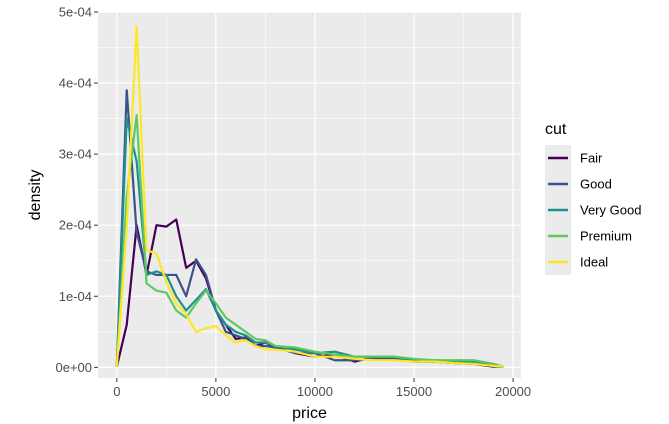 This screenshot has width=669, height=424. Describe the element at coordinates (75, 225) in the screenshot. I see `y-tick-label: 2e-04` at that location.